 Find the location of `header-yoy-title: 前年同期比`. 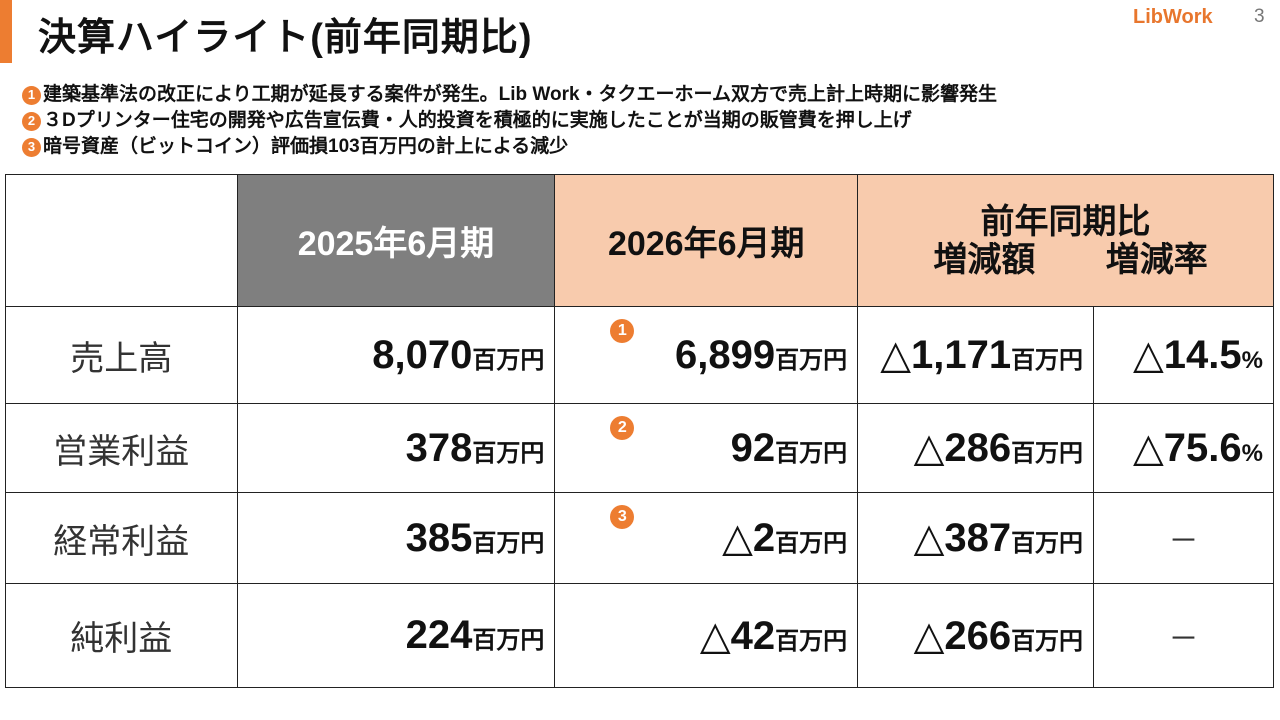

header-yoy-title: 前年同期比 is located at coordinates (1065, 221).